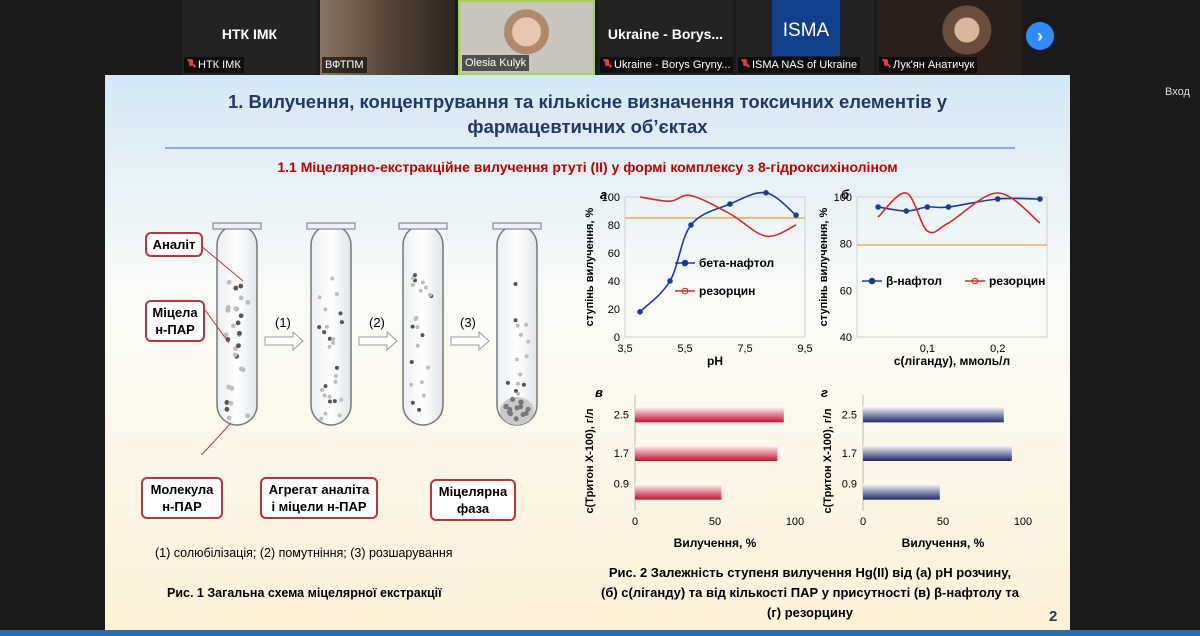  I want to click on participant-tile: ISMA ISMA NAS of Ukraine, so click(805, 37).